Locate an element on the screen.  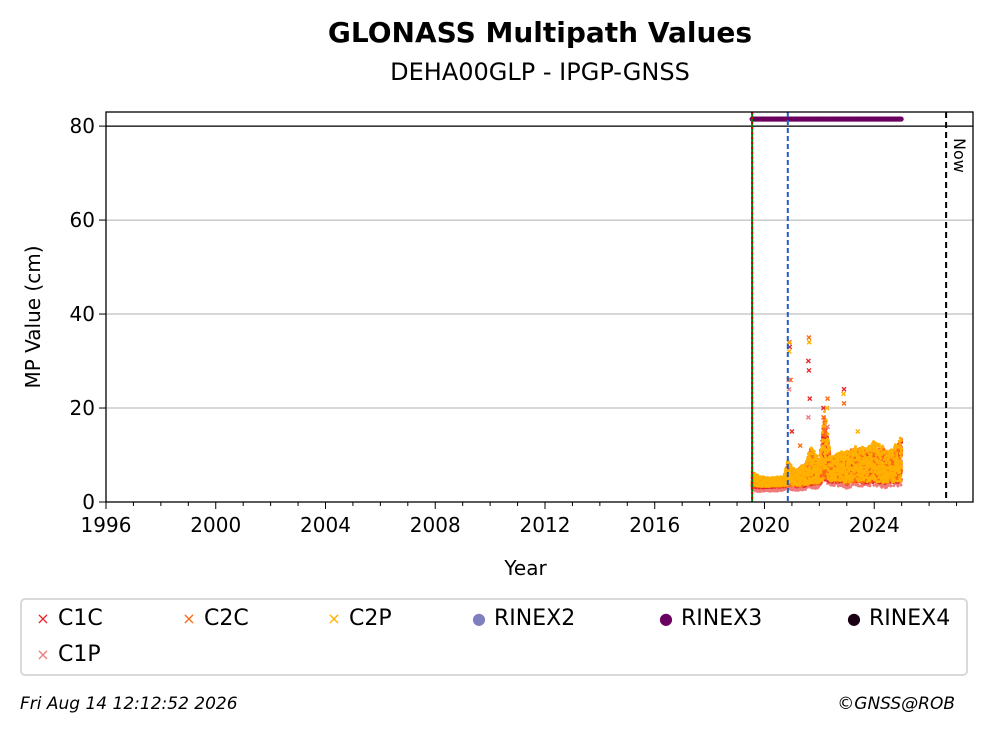
data-cluster is located at coordinates (827, 452).